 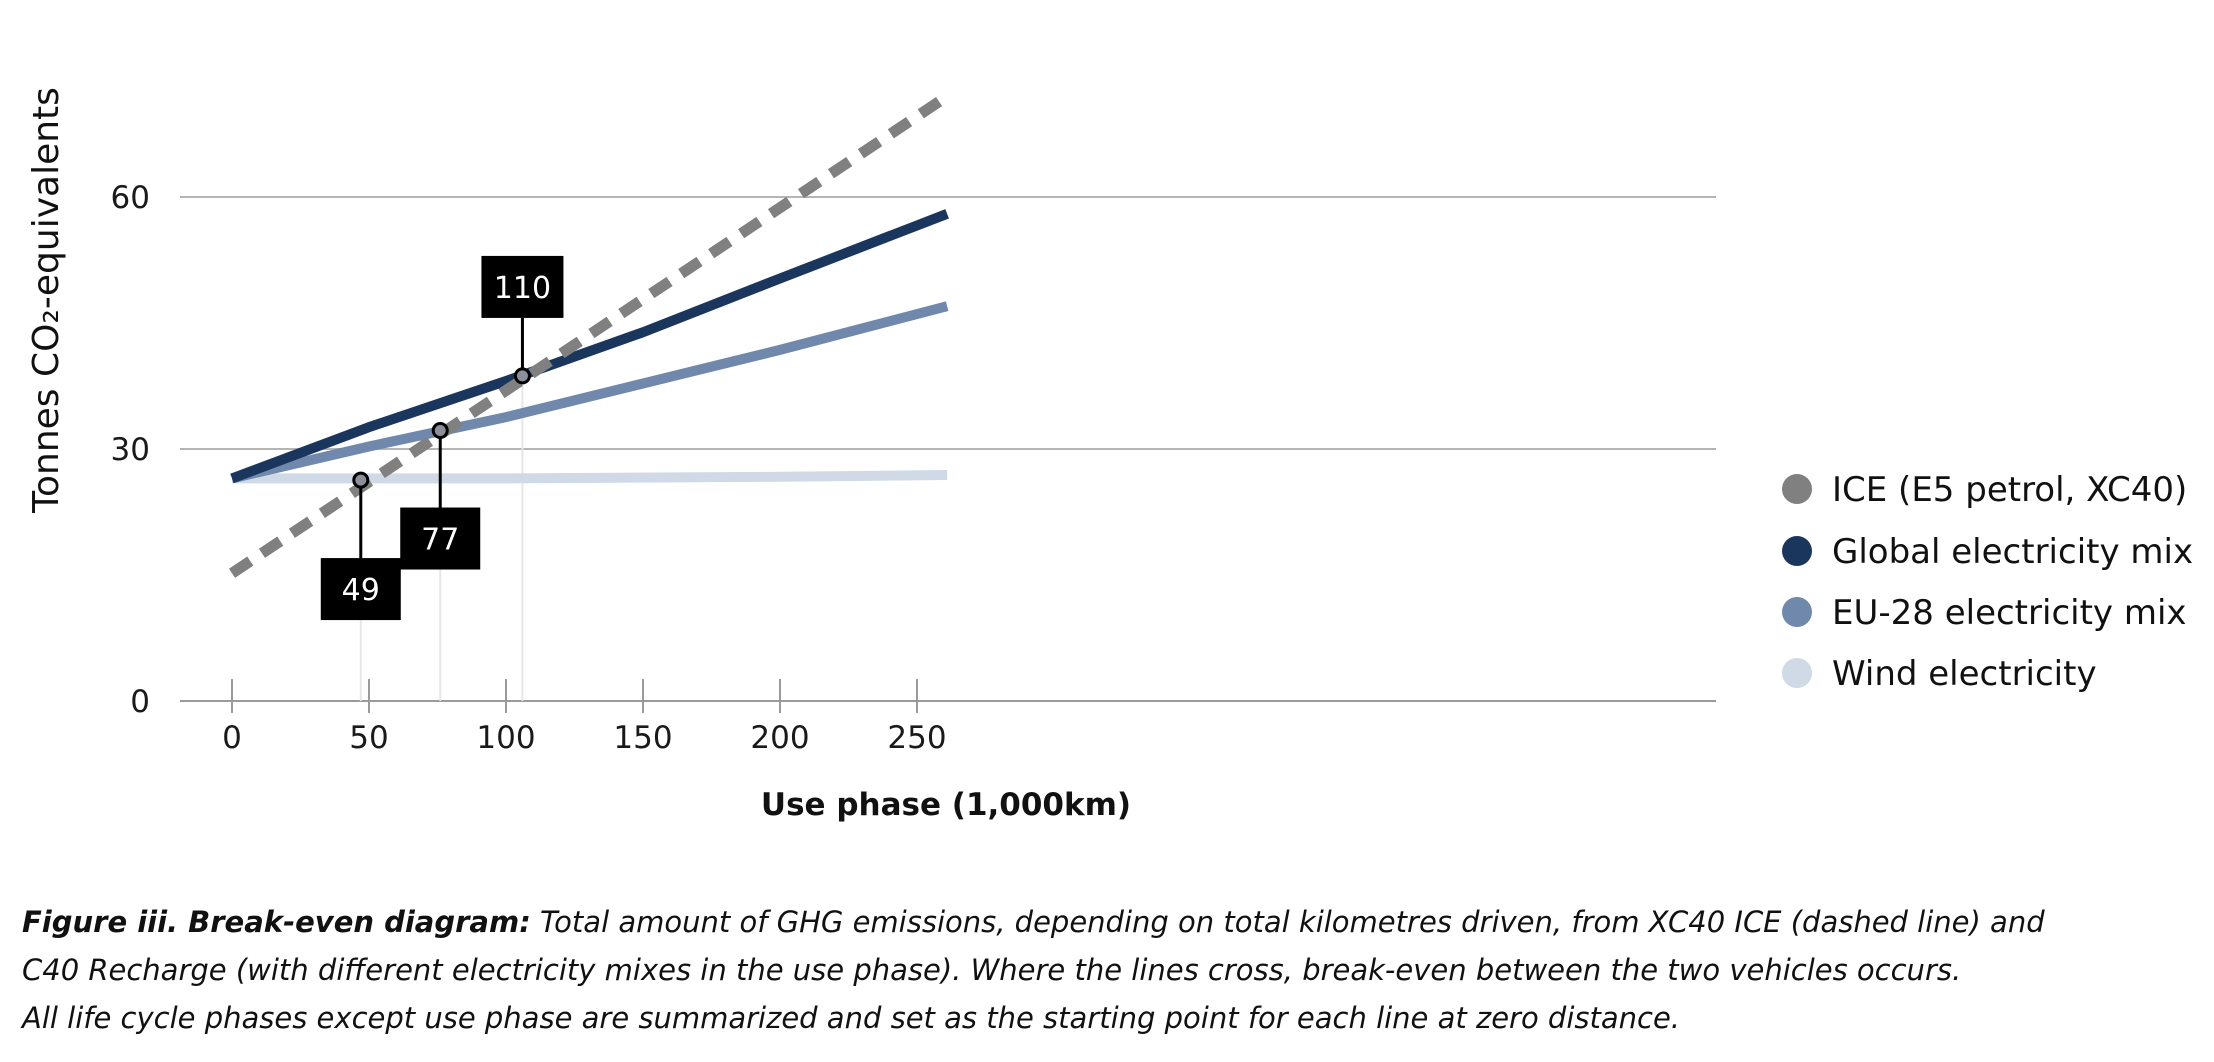 I want to click on callout-label: 110, so click(x=522, y=288).